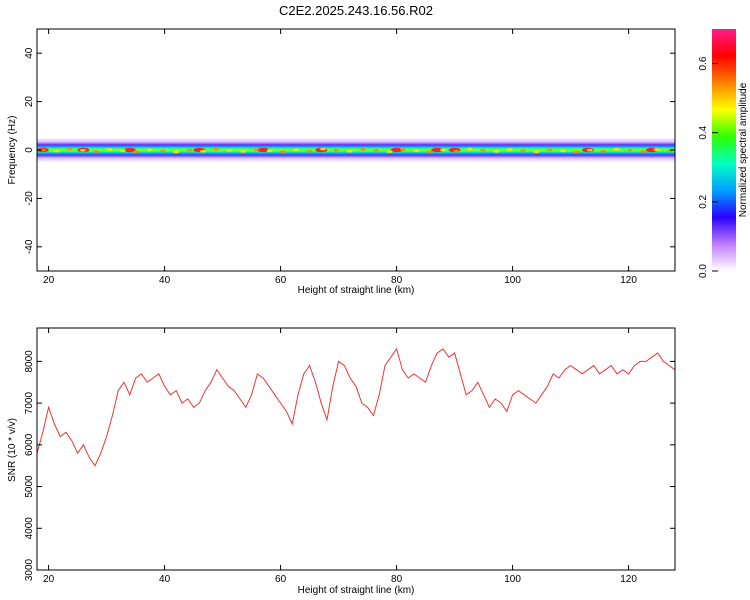 The height and width of the screenshot is (600, 750). What do you see at coordinates (29, 102) in the screenshot?
I see `spectrogram-y-tick-label: 20` at bounding box center [29, 102].